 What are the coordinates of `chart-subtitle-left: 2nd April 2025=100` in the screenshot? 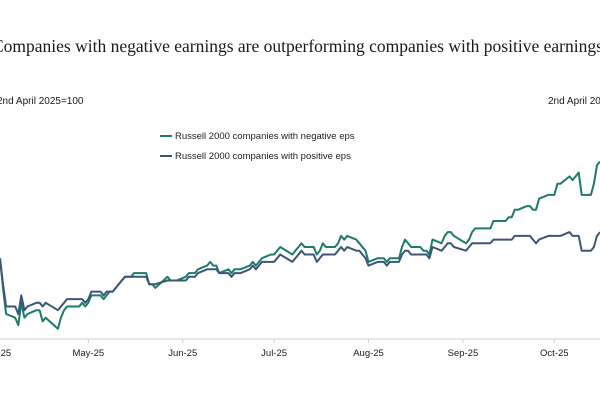 It's located at (42, 101).